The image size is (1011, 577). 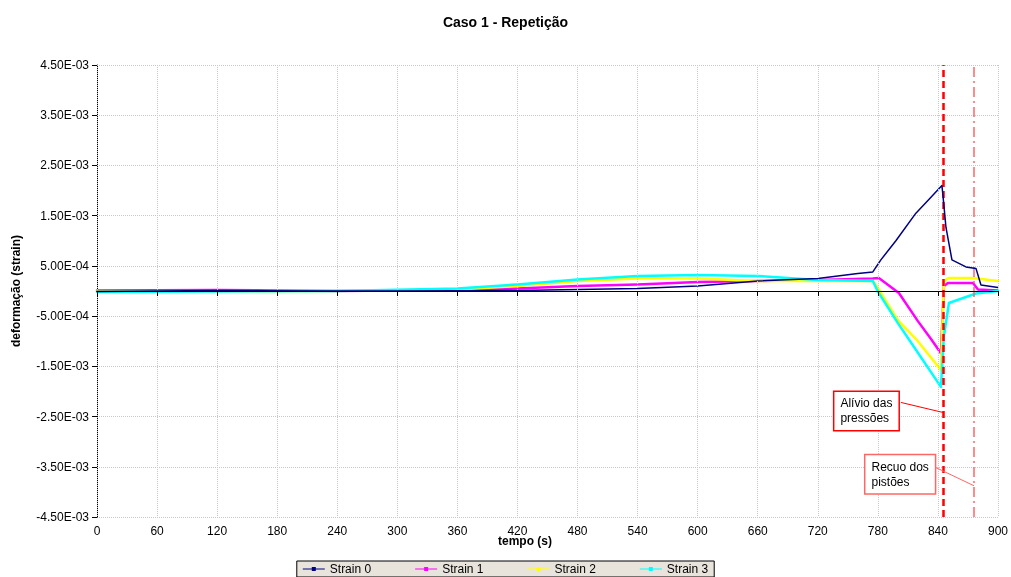 What do you see at coordinates (217, 531) in the screenshot?
I see `x-tick-label: 120` at bounding box center [217, 531].